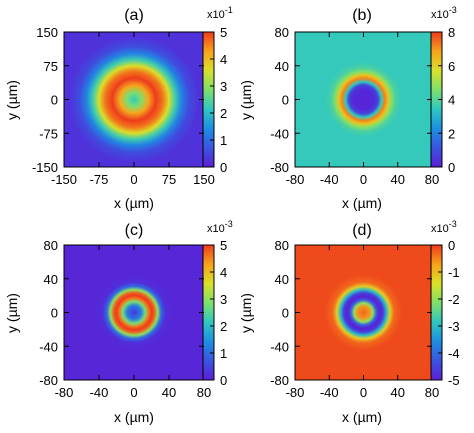 This screenshot has width=474, height=433. I want to click on panel-a-colorbar-ticks: 5 4 3 2 1 0, so click(218, 100).